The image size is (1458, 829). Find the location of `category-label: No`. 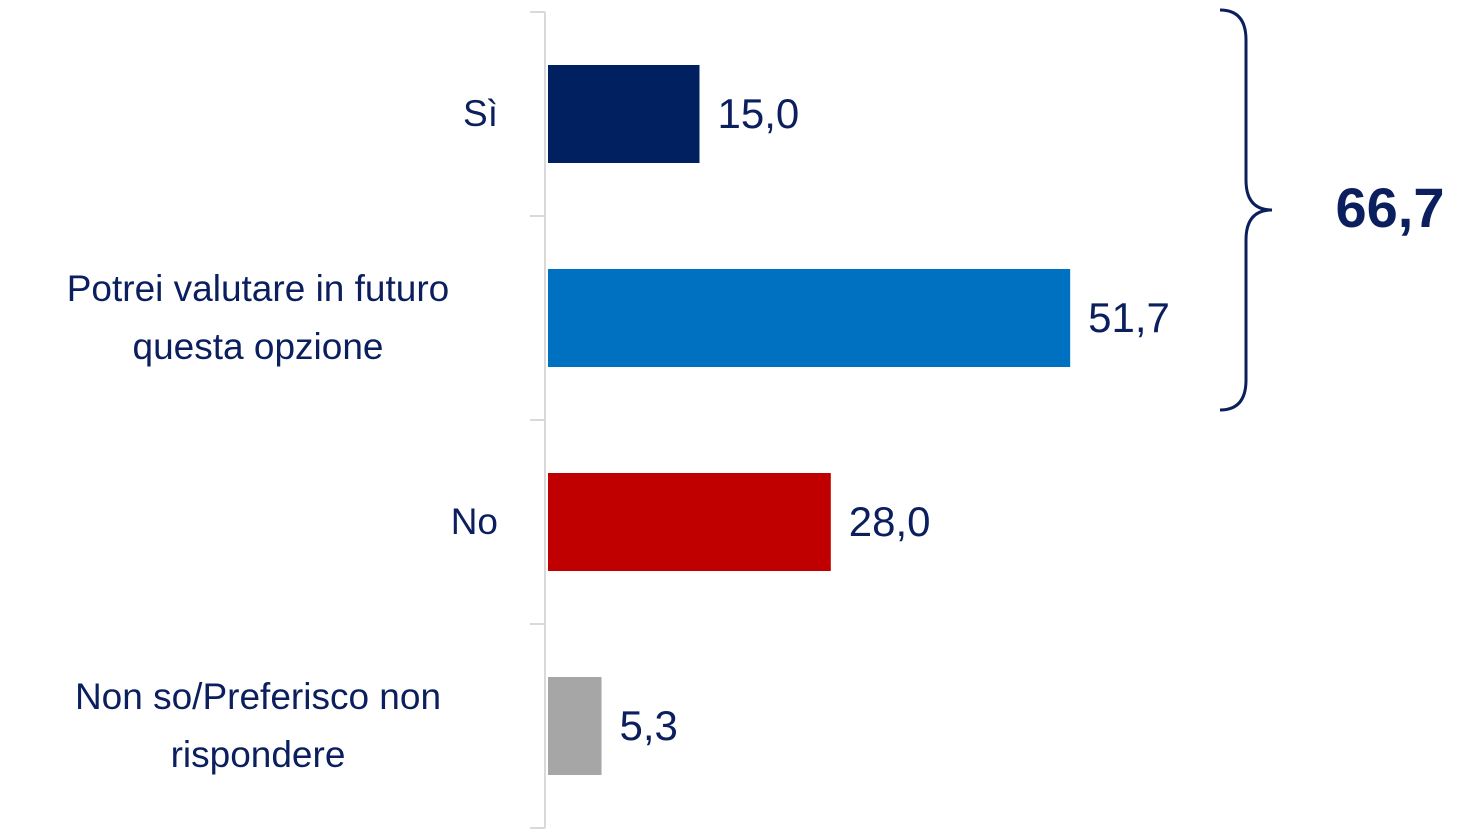

category-label: No is located at coordinates (474, 521).